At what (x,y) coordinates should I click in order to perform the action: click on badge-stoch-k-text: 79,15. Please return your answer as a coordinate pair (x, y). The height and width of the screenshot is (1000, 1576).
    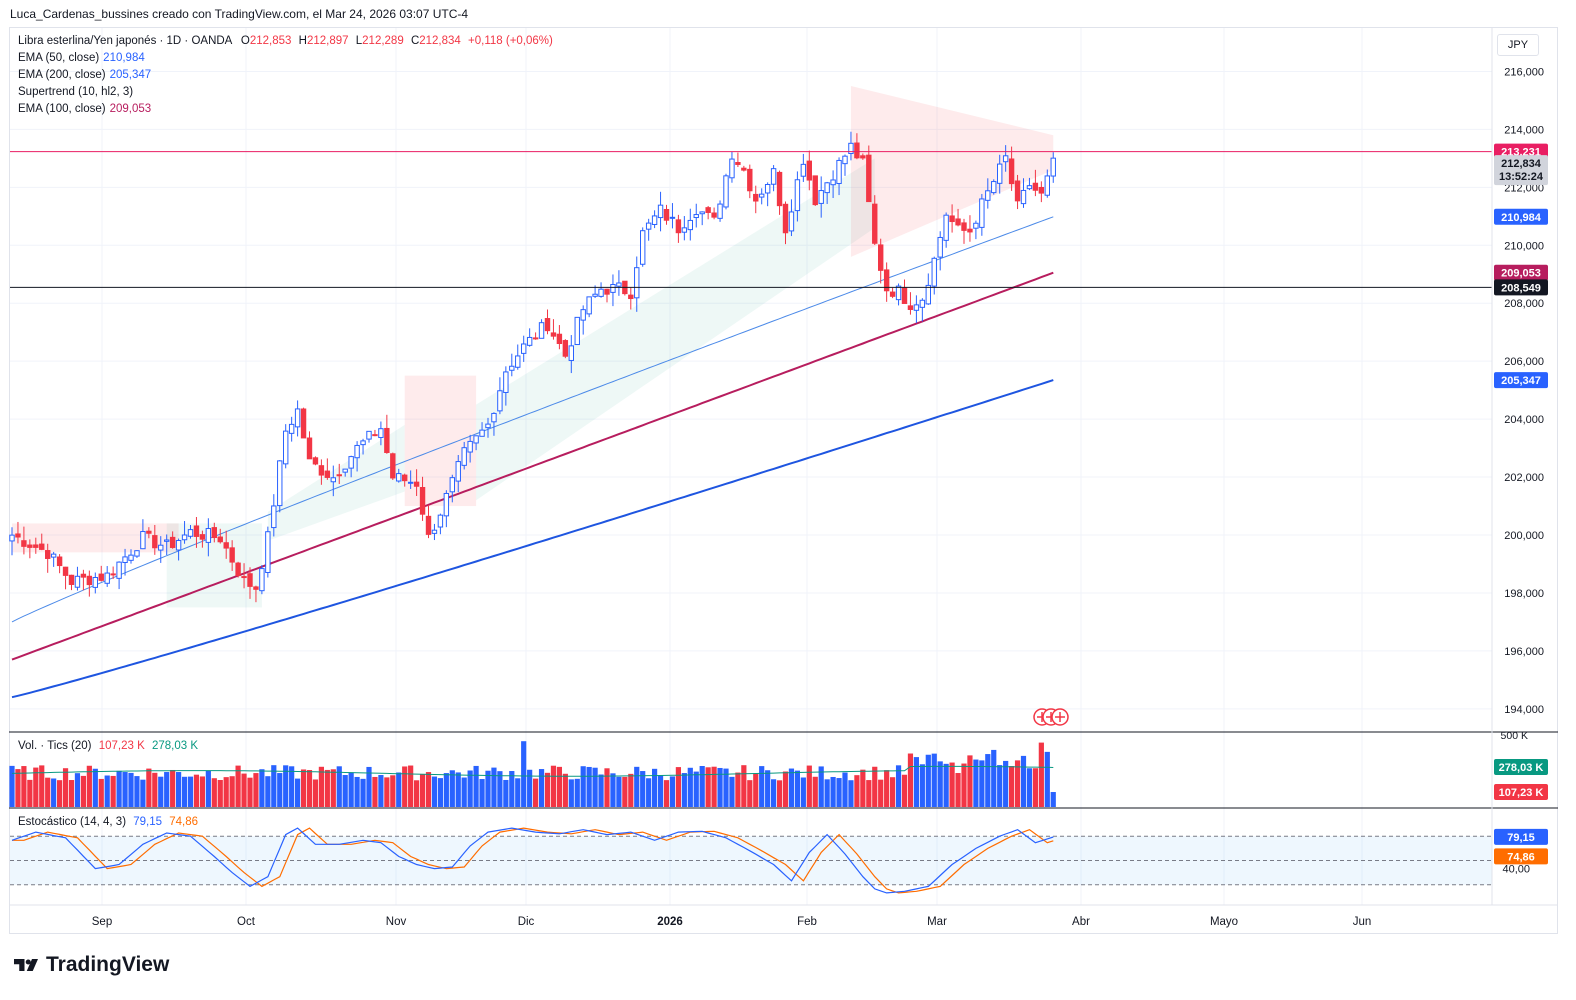
    Looking at the image, I should click on (1521, 838).